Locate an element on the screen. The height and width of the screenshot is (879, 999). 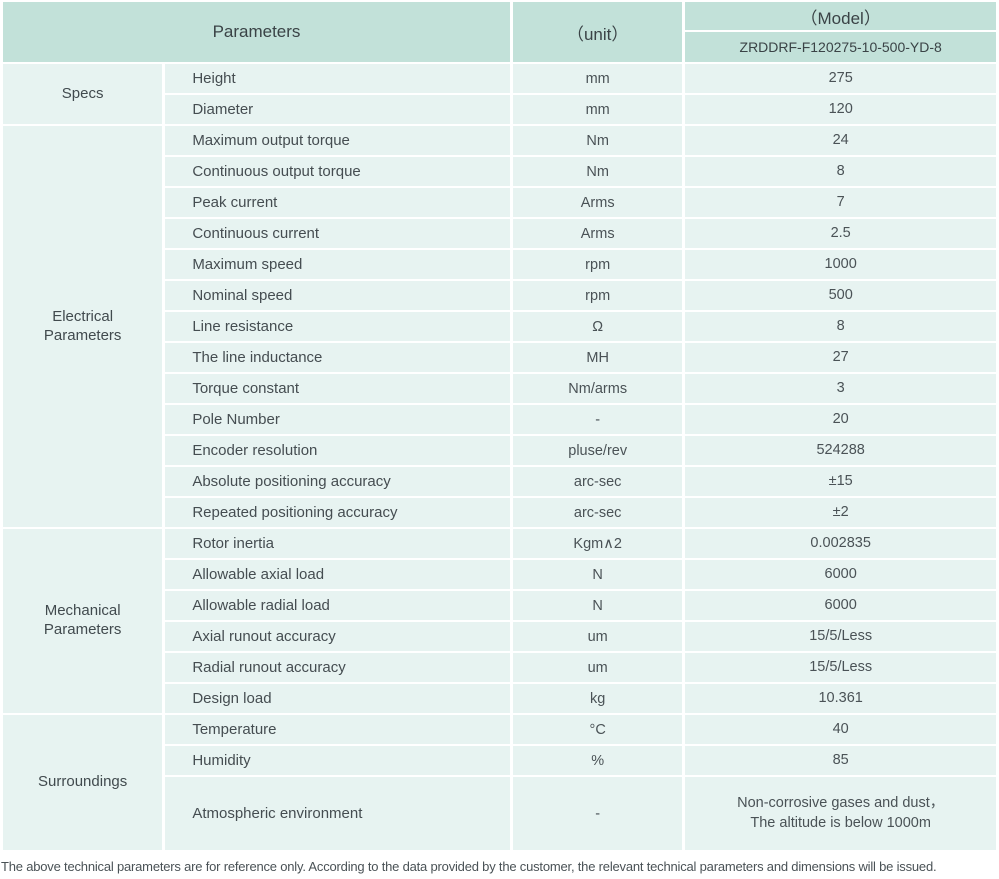
unit-cell: arc-sec is located at coordinates (598, 512).